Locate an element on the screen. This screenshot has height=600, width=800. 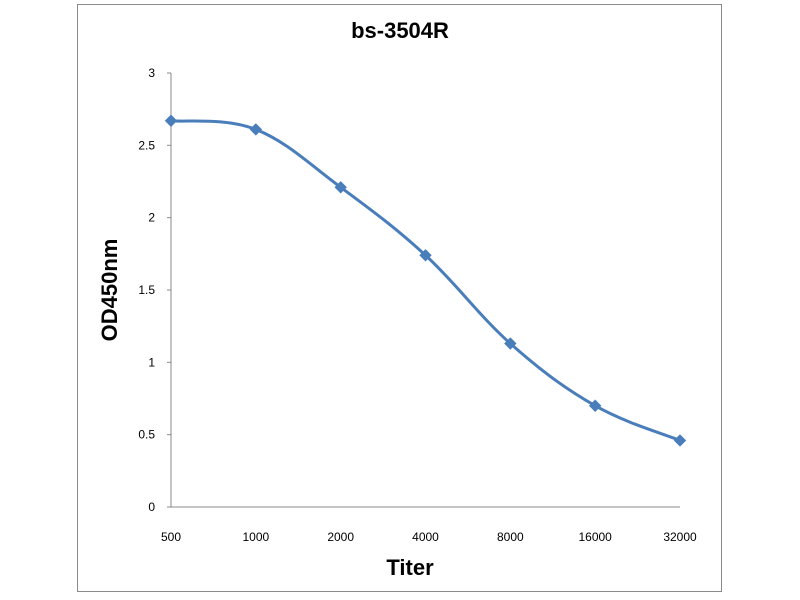
y-tick-label: 1.5 is located at coordinates (146, 290).